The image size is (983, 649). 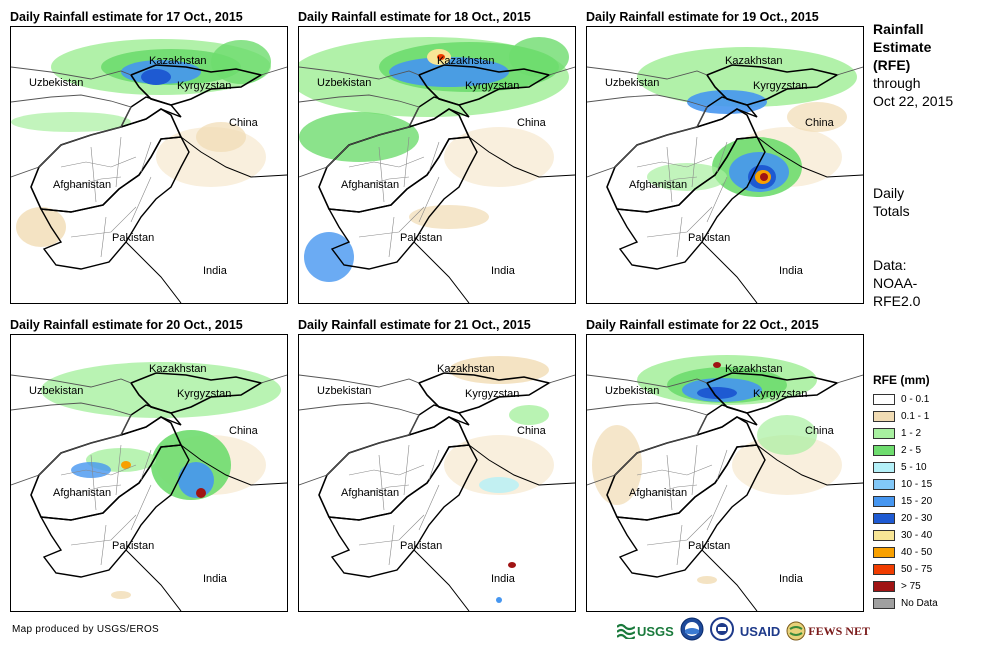 What do you see at coordinates (892, 65) in the screenshot?
I see `sidebar-title-line3: (RFE)` at bounding box center [892, 65].